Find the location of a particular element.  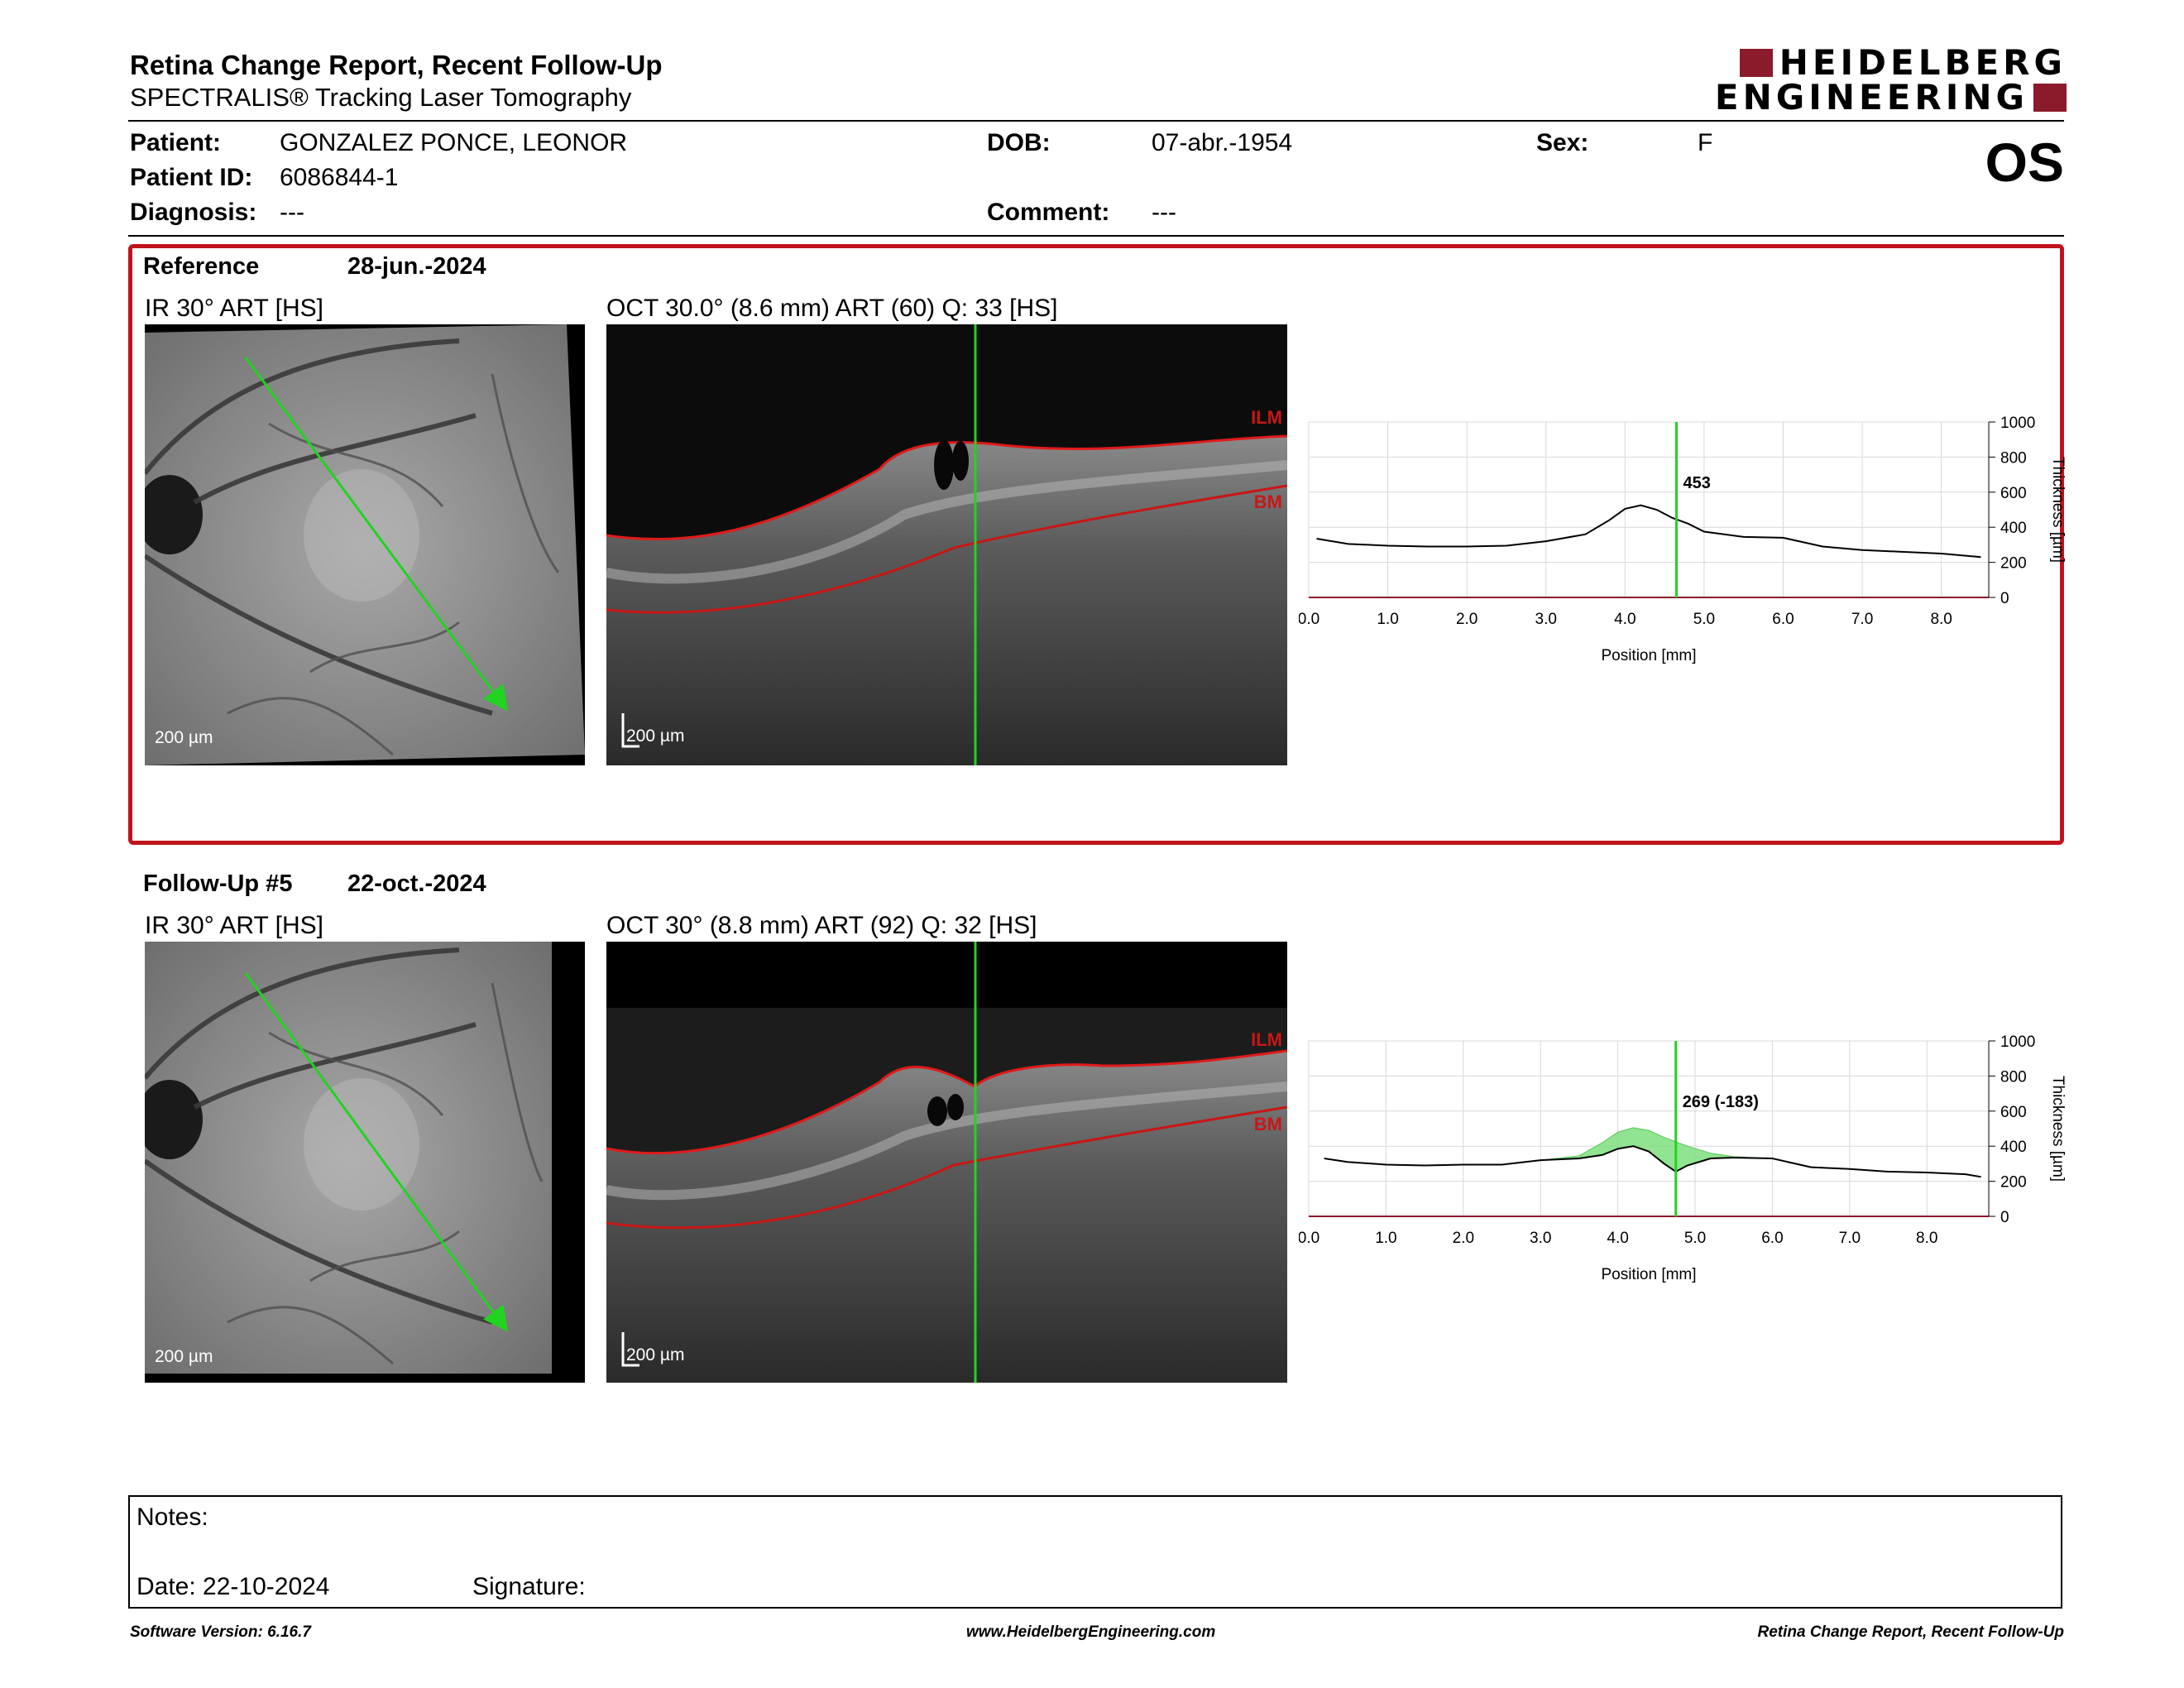

followup-oct-scale: 200 µm is located at coordinates (655, 1354).